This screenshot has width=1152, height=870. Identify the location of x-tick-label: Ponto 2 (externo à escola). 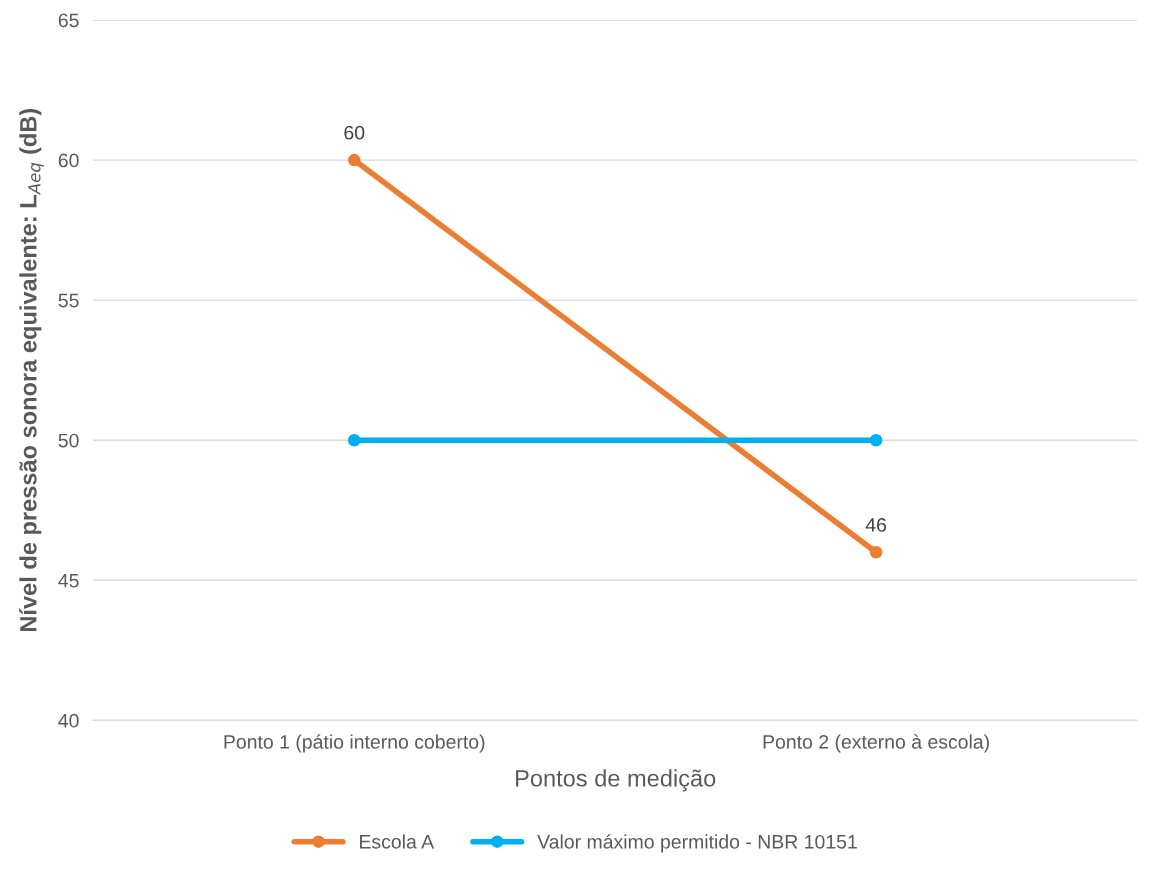
(876, 743).